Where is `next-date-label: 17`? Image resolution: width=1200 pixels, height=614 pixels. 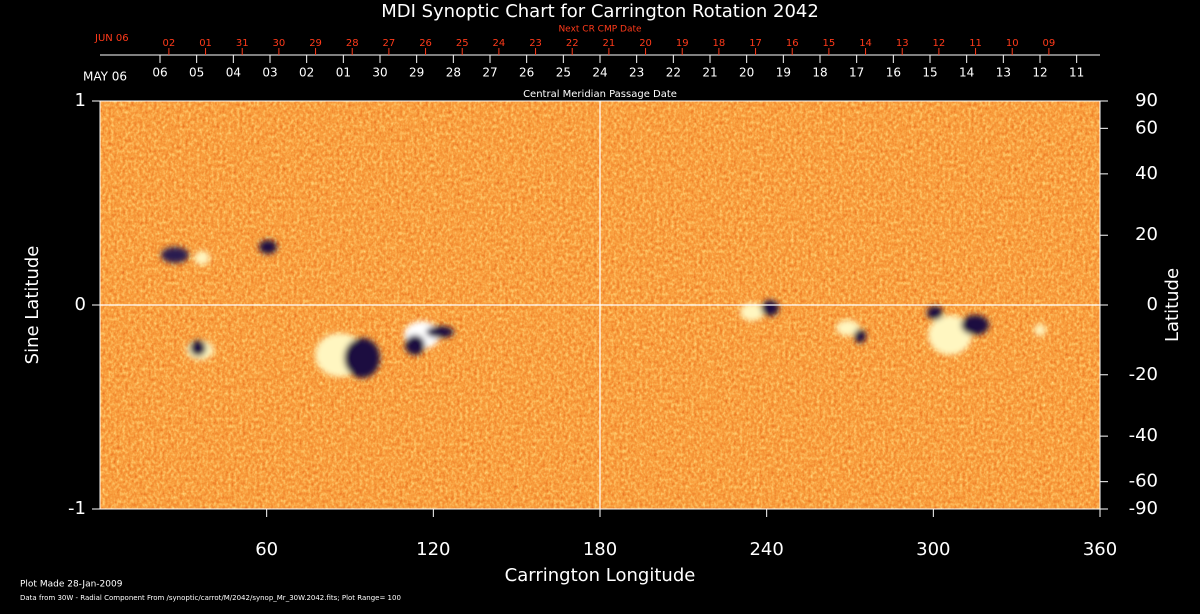
next-date-label: 17 is located at coordinates (755, 43).